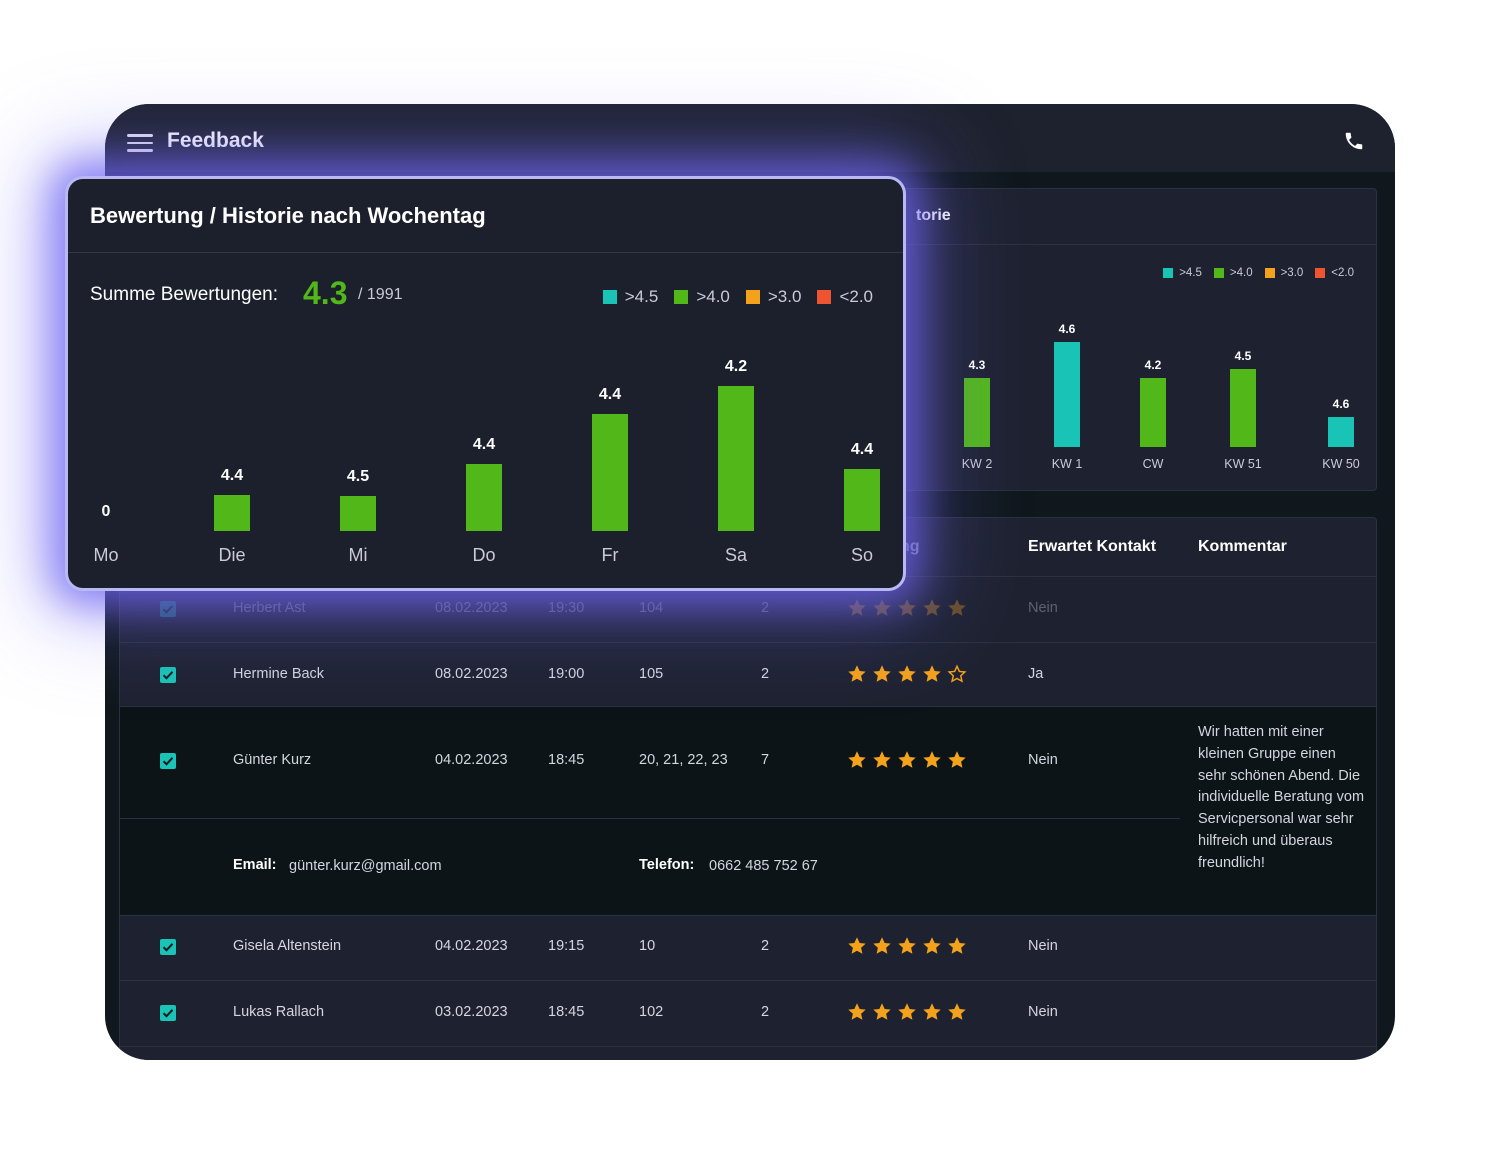 Image resolution: width=1500 pixels, height=1163 pixels. What do you see at coordinates (1153, 464) in the screenshot?
I see `x-tick-label: CW` at bounding box center [1153, 464].